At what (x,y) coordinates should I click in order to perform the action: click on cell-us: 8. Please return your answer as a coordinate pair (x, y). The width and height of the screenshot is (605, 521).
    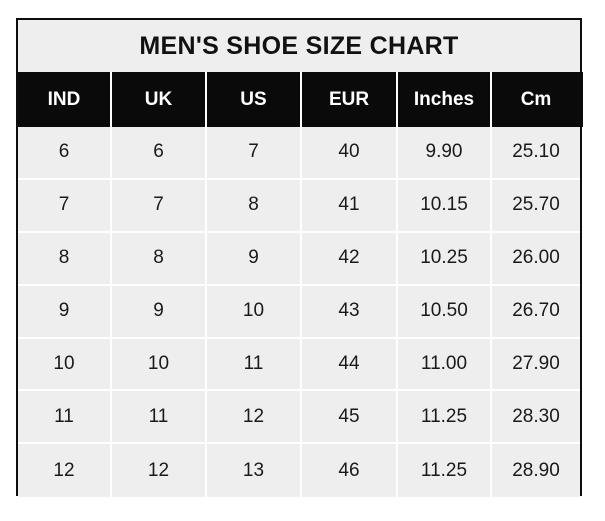
    Looking at the image, I should click on (254, 205).